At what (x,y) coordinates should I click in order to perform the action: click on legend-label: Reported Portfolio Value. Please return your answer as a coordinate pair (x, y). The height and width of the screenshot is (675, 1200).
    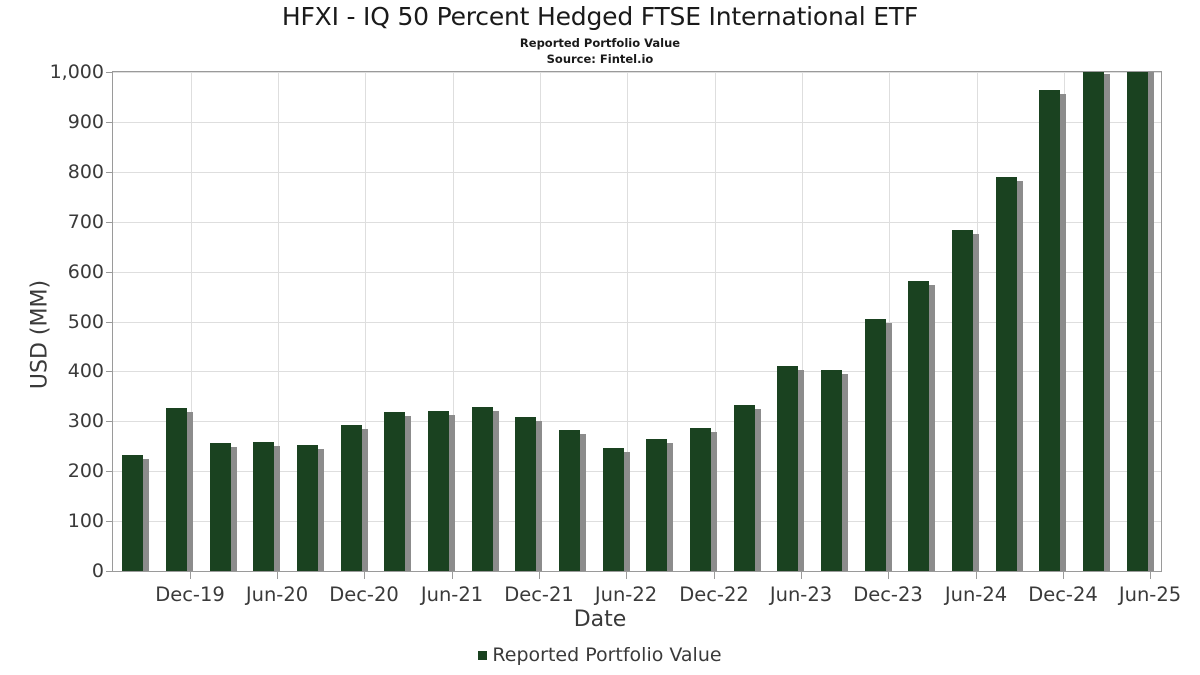
    Looking at the image, I should click on (607, 655).